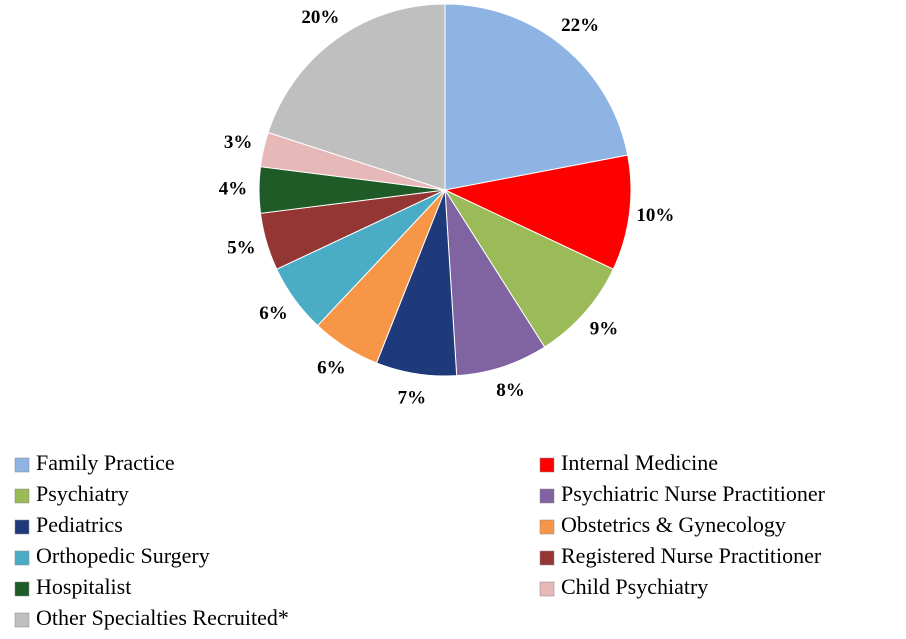 The image size is (906, 639). I want to click on data-label: 4%, so click(233, 188).